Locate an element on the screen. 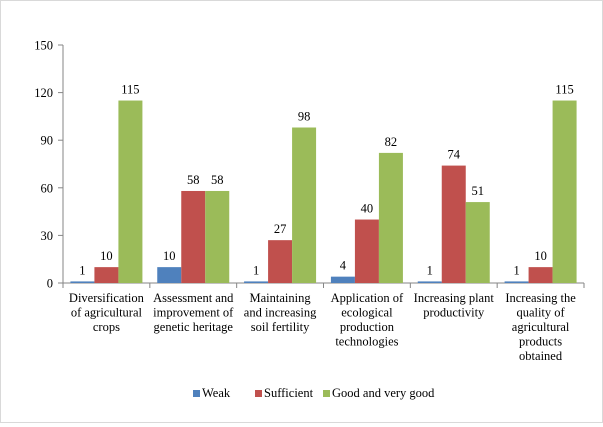 The image size is (603, 427). x-category-label: quality of is located at coordinates (540, 313).